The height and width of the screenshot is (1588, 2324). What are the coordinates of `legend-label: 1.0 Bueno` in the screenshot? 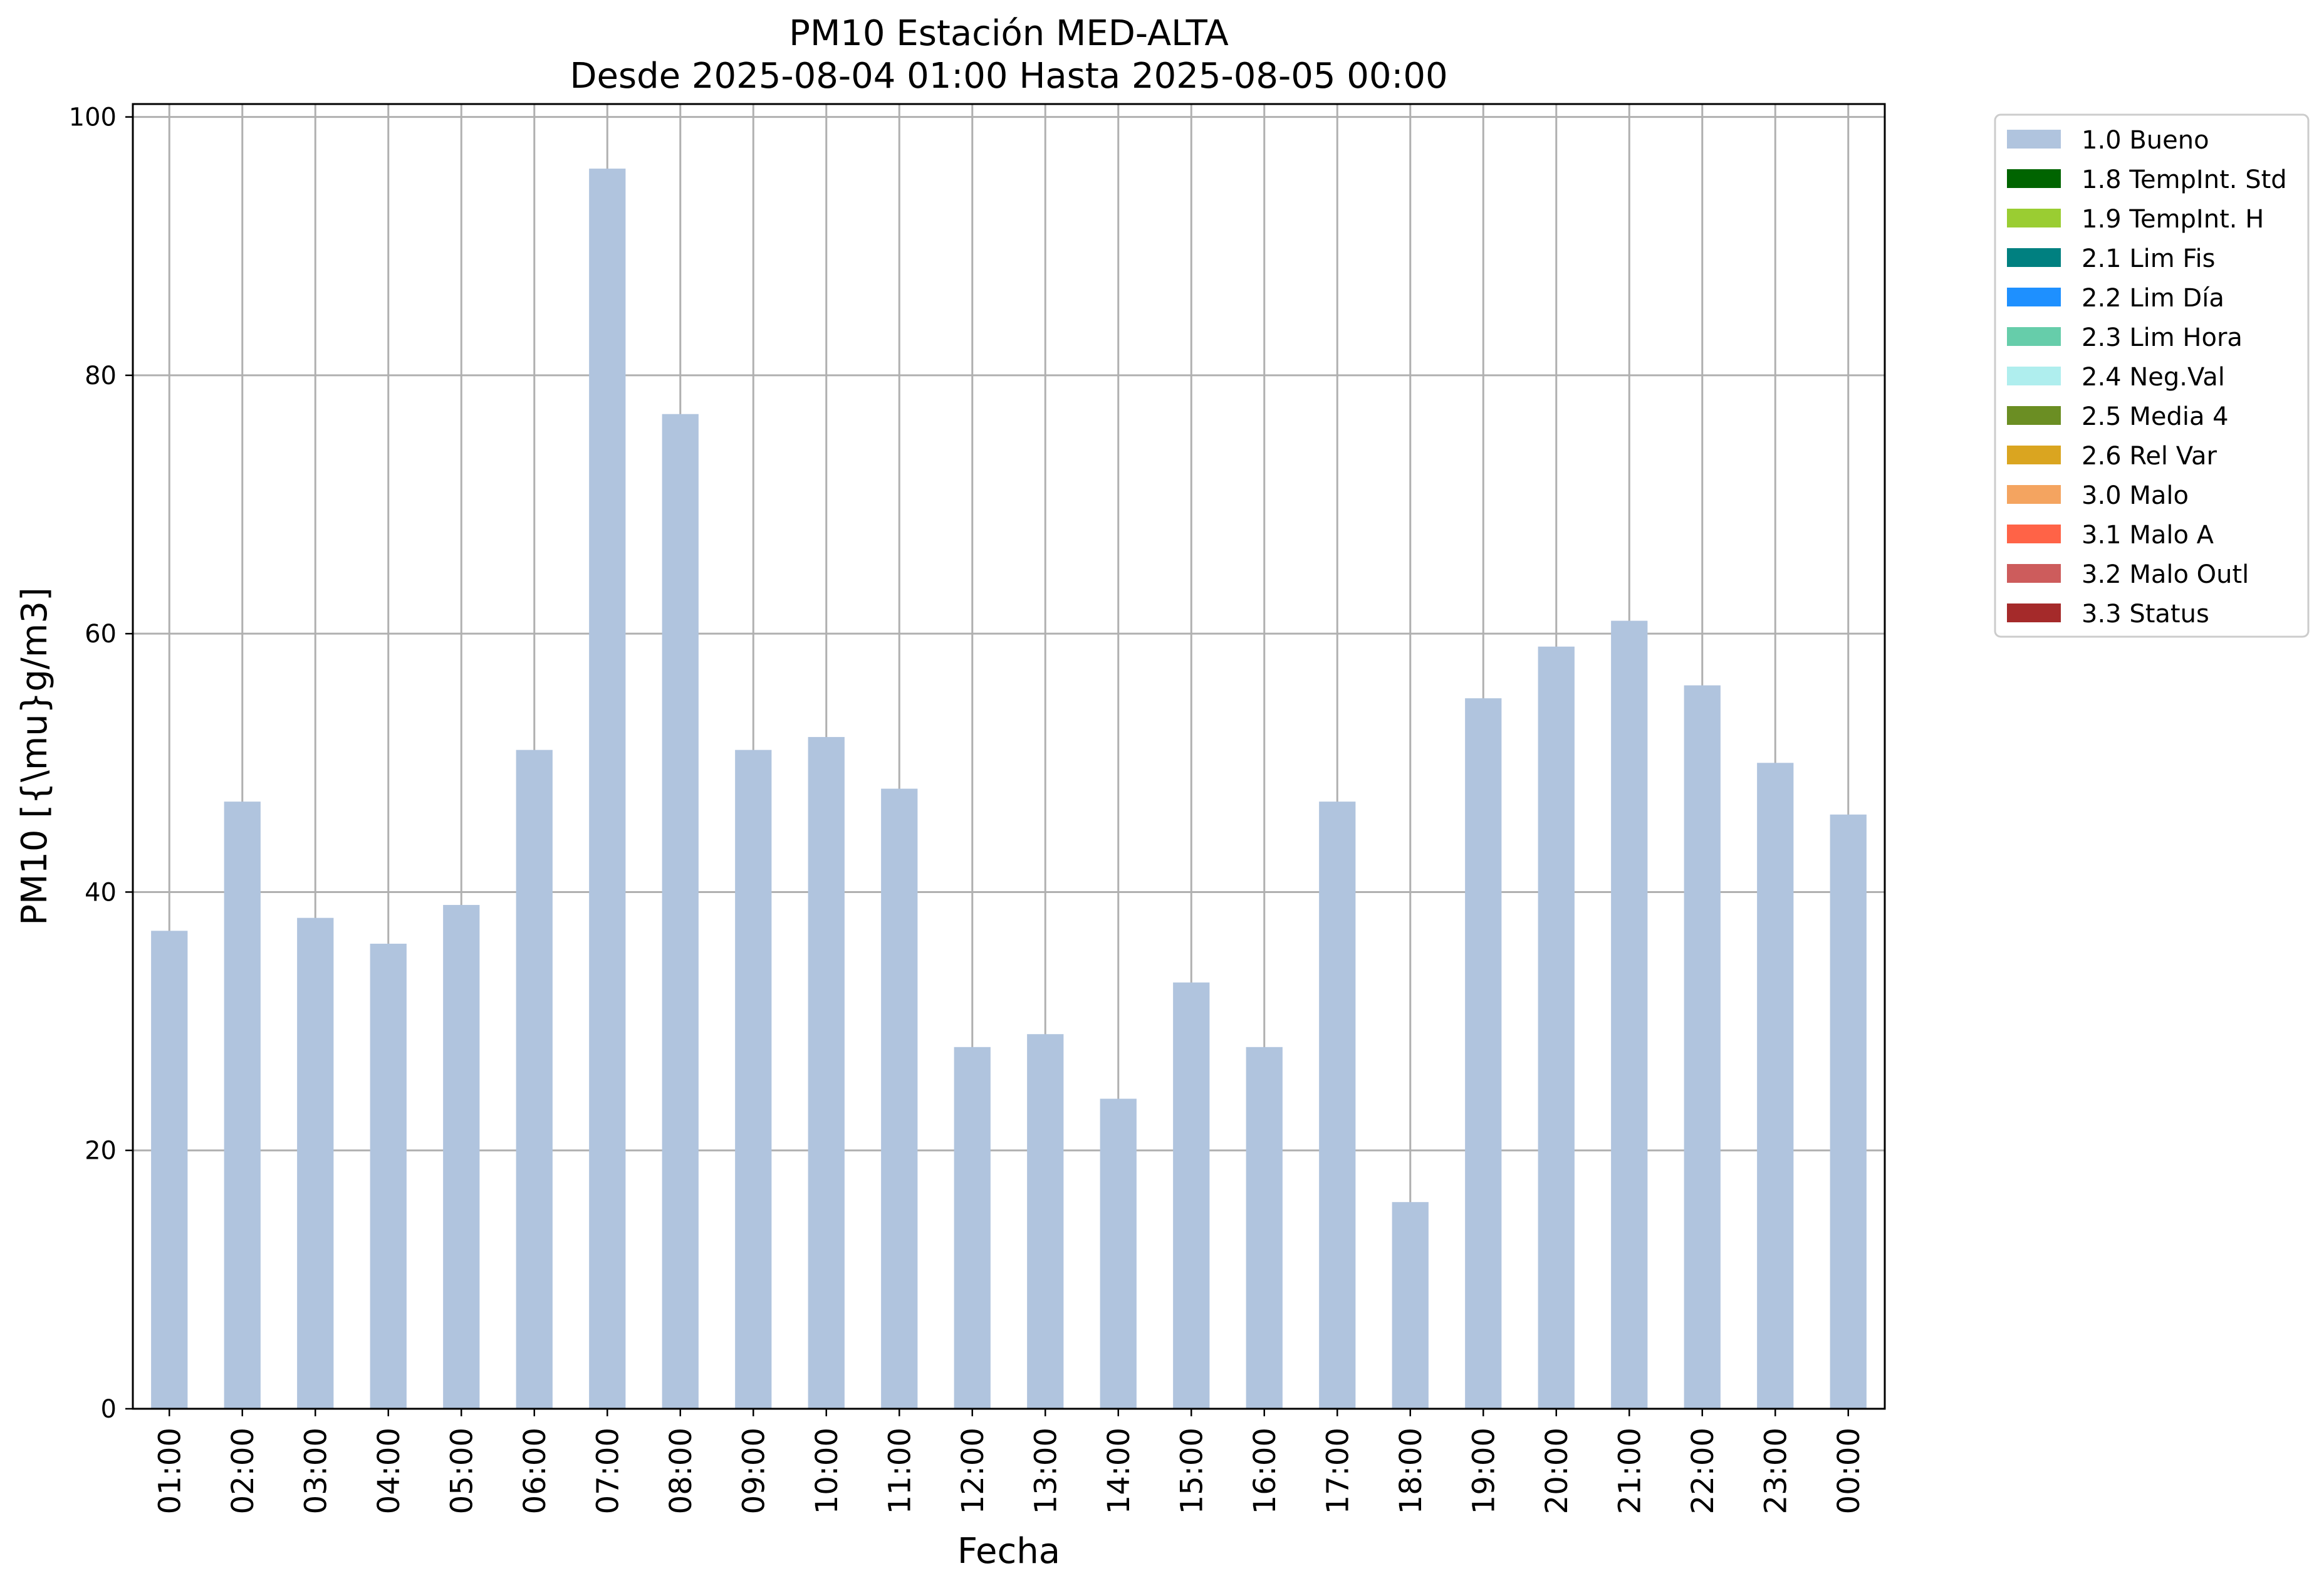 It's located at (2145, 140).